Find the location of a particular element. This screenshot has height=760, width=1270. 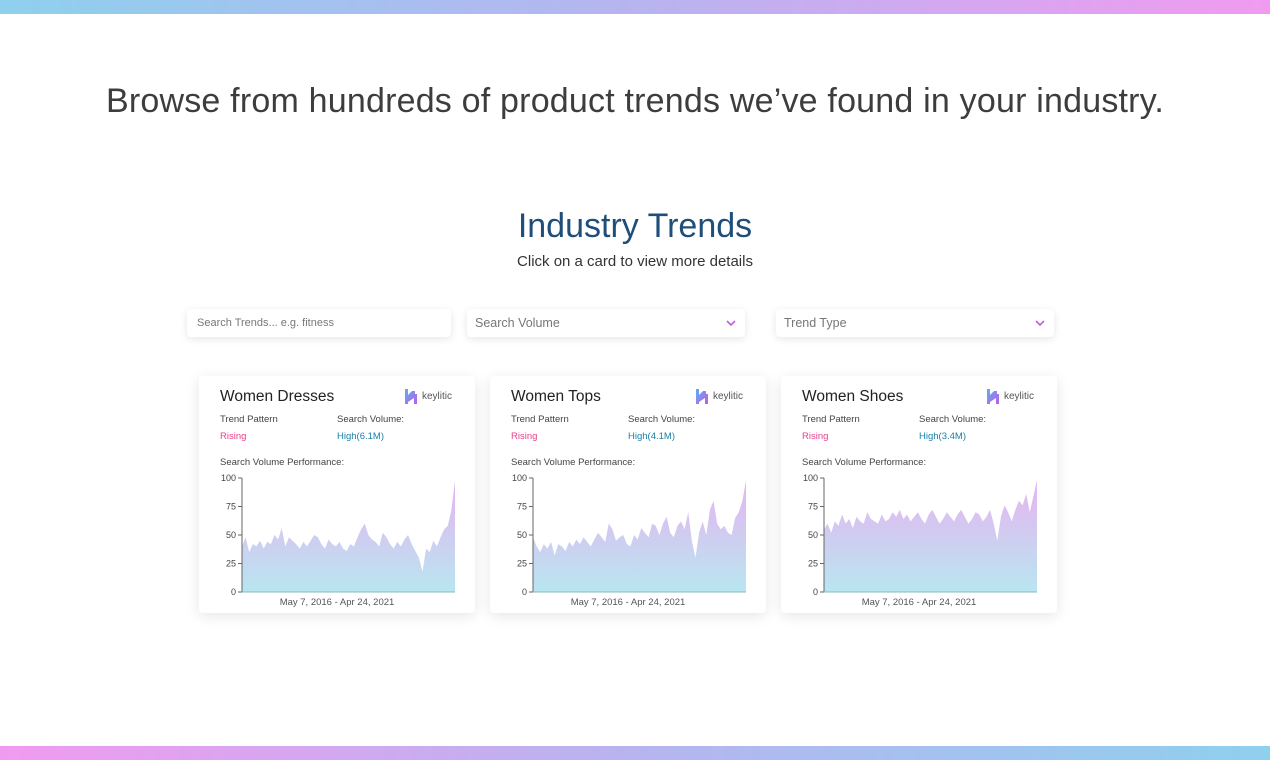

section-title: Industry Trends is located at coordinates (635, 226).